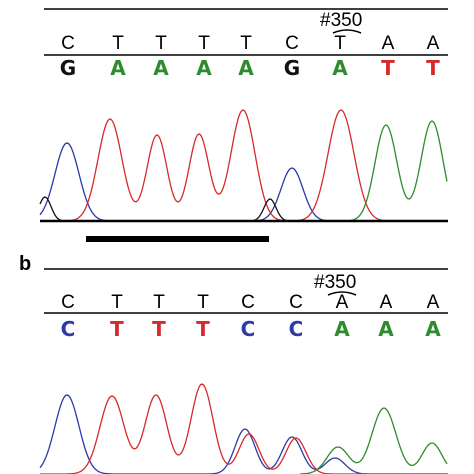  What do you see at coordinates (248, 302) in the screenshot?
I see `panel-b-reference-base-5: C` at bounding box center [248, 302].